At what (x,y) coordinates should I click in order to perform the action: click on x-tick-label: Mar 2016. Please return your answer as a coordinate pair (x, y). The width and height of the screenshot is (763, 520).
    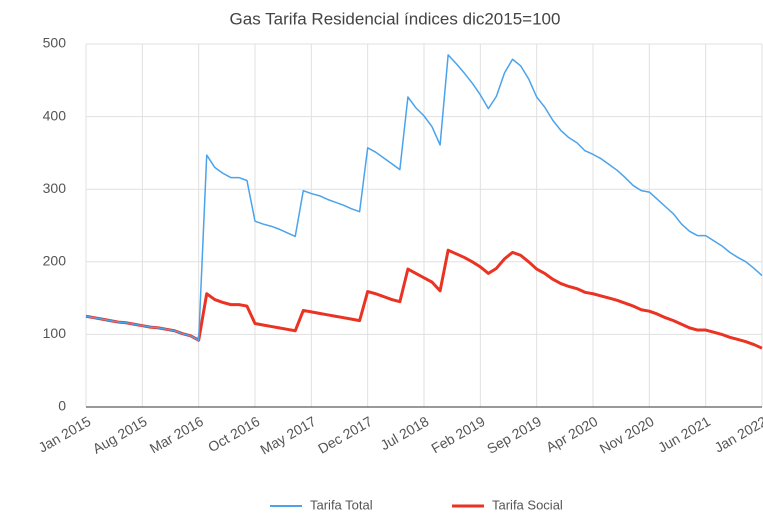
    Looking at the image, I should click on (176, 435).